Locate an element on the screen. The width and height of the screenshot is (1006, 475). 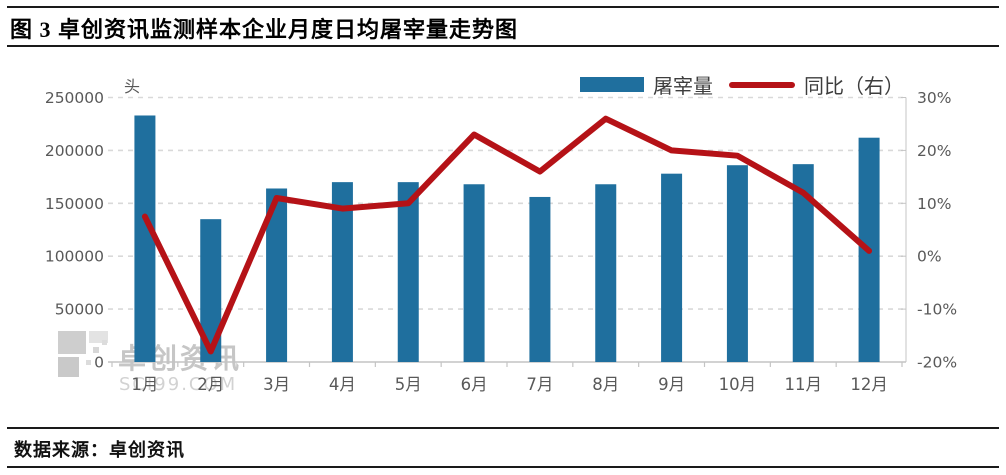
footer-top-divider is located at coordinates (503, 428).